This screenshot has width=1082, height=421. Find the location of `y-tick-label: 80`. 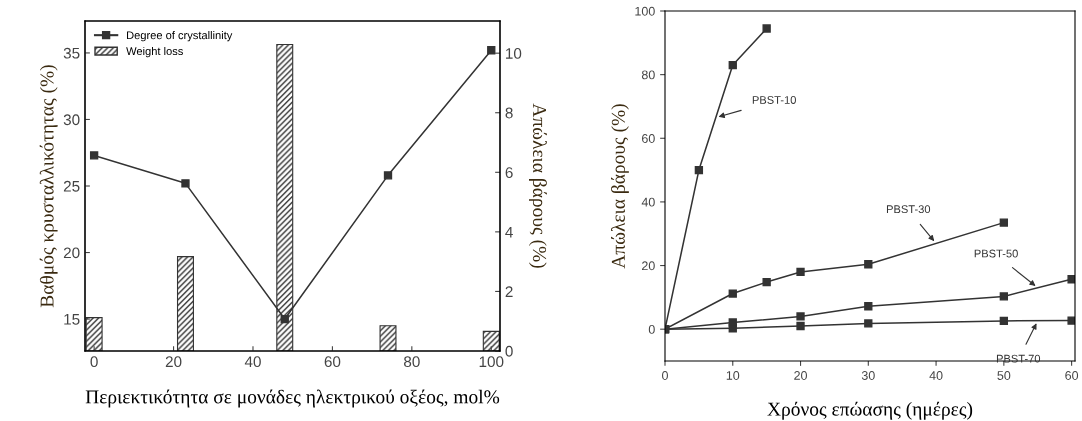

y-tick-label: 80 is located at coordinates (648, 75).